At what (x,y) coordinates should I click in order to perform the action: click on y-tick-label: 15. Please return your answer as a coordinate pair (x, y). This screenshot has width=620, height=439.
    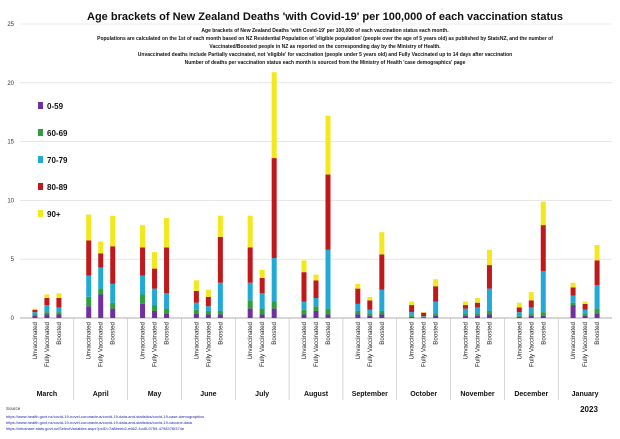
    Looking at the image, I should click on (10, 143).